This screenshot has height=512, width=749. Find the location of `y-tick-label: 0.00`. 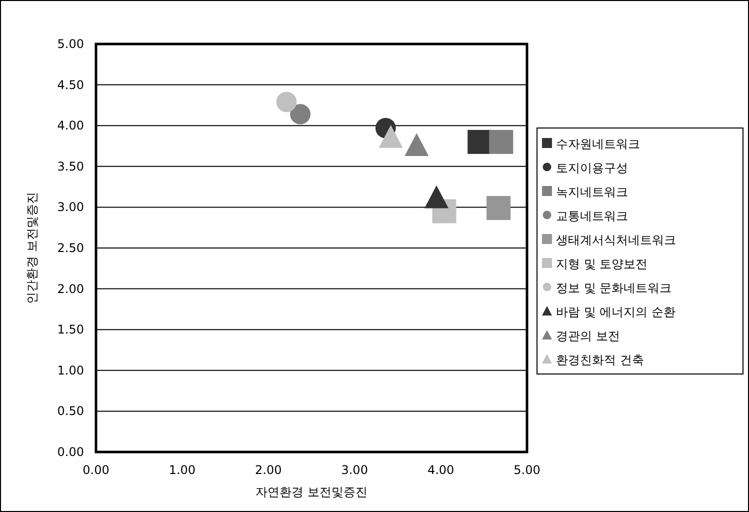

y-tick-label: 0.00 is located at coordinates (70, 452).